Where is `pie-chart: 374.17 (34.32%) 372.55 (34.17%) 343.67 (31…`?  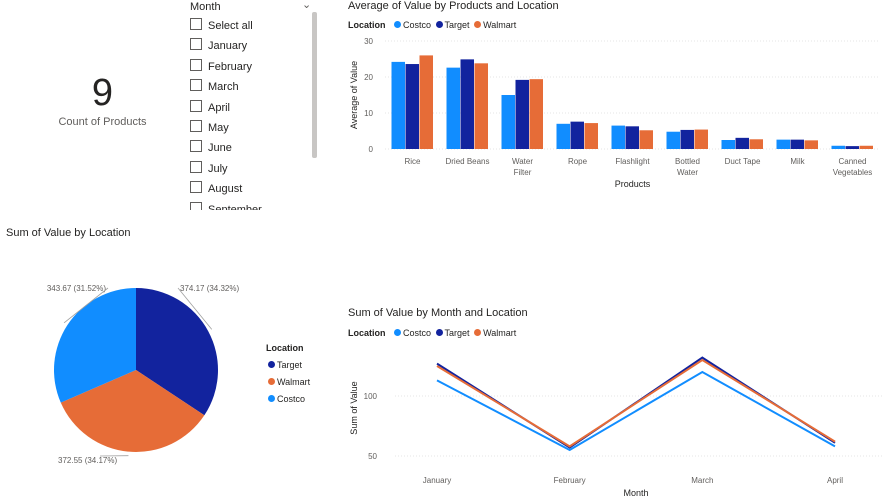 pie-chart: 374.17 (34.32%) 372.55 (34.17%) 343.67 (31… is located at coordinates (143, 374).